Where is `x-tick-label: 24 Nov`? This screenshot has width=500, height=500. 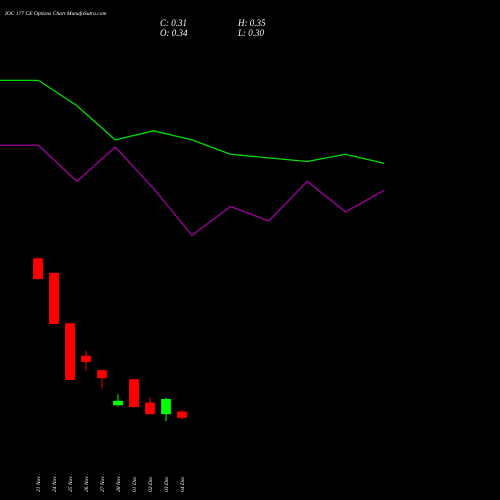 x-tick-label: 24 Nov is located at coordinates (54, 484).